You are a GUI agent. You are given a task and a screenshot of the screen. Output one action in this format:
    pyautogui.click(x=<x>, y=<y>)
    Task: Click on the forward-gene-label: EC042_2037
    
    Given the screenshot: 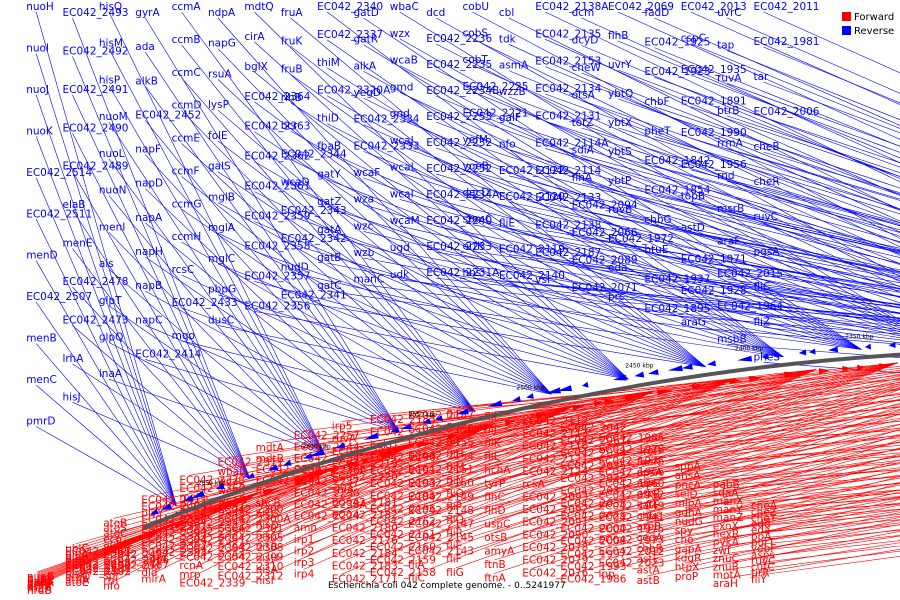 What is the action you would take?
    pyautogui.click(x=593, y=491)
    